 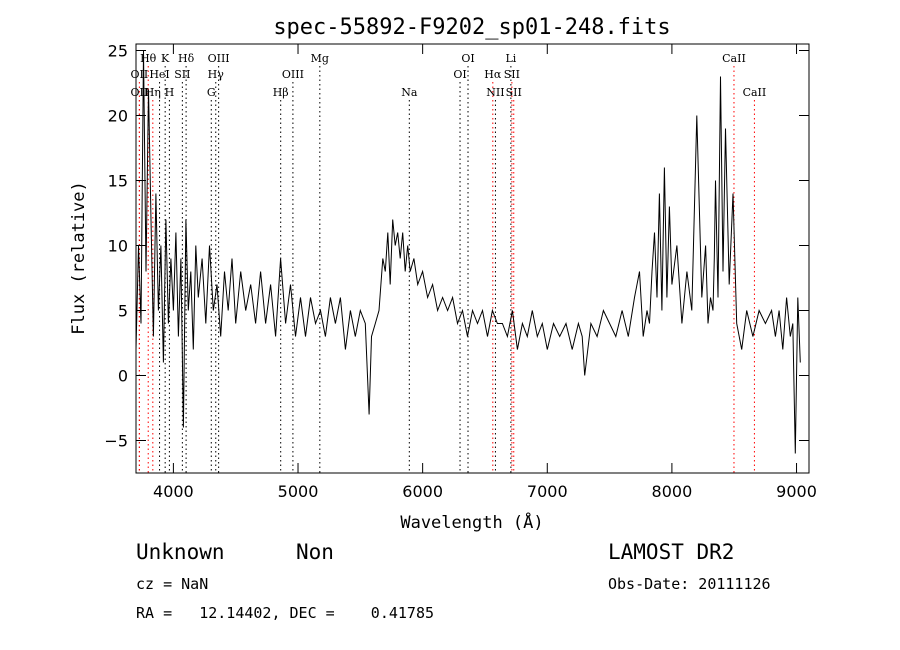 What do you see at coordinates (671, 552) in the screenshot?
I see `survey-name: LAMOST DR2` at bounding box center [671, 552].